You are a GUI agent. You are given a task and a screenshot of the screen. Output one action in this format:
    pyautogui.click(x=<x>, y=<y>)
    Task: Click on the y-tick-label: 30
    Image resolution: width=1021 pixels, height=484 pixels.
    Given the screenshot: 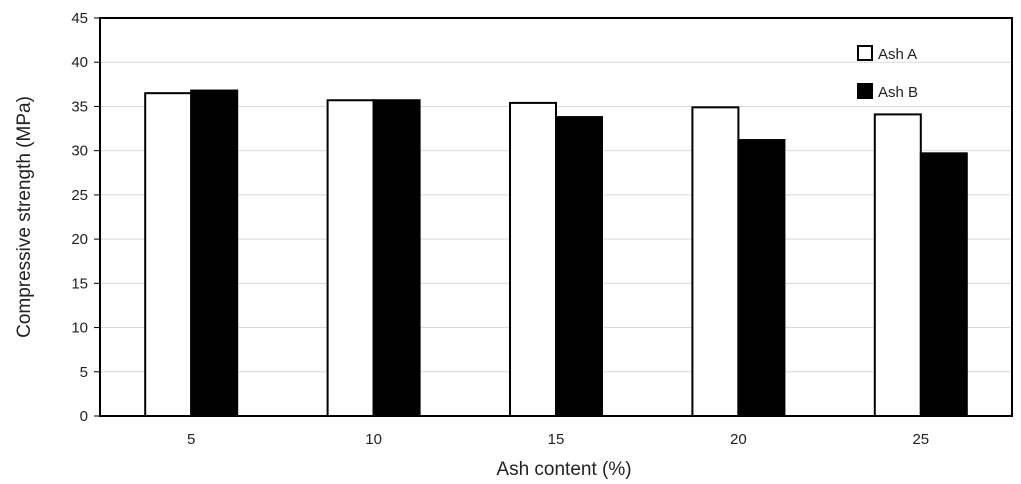 What is the action you would take?
    pyautogui.click(x=79, y=151)
    